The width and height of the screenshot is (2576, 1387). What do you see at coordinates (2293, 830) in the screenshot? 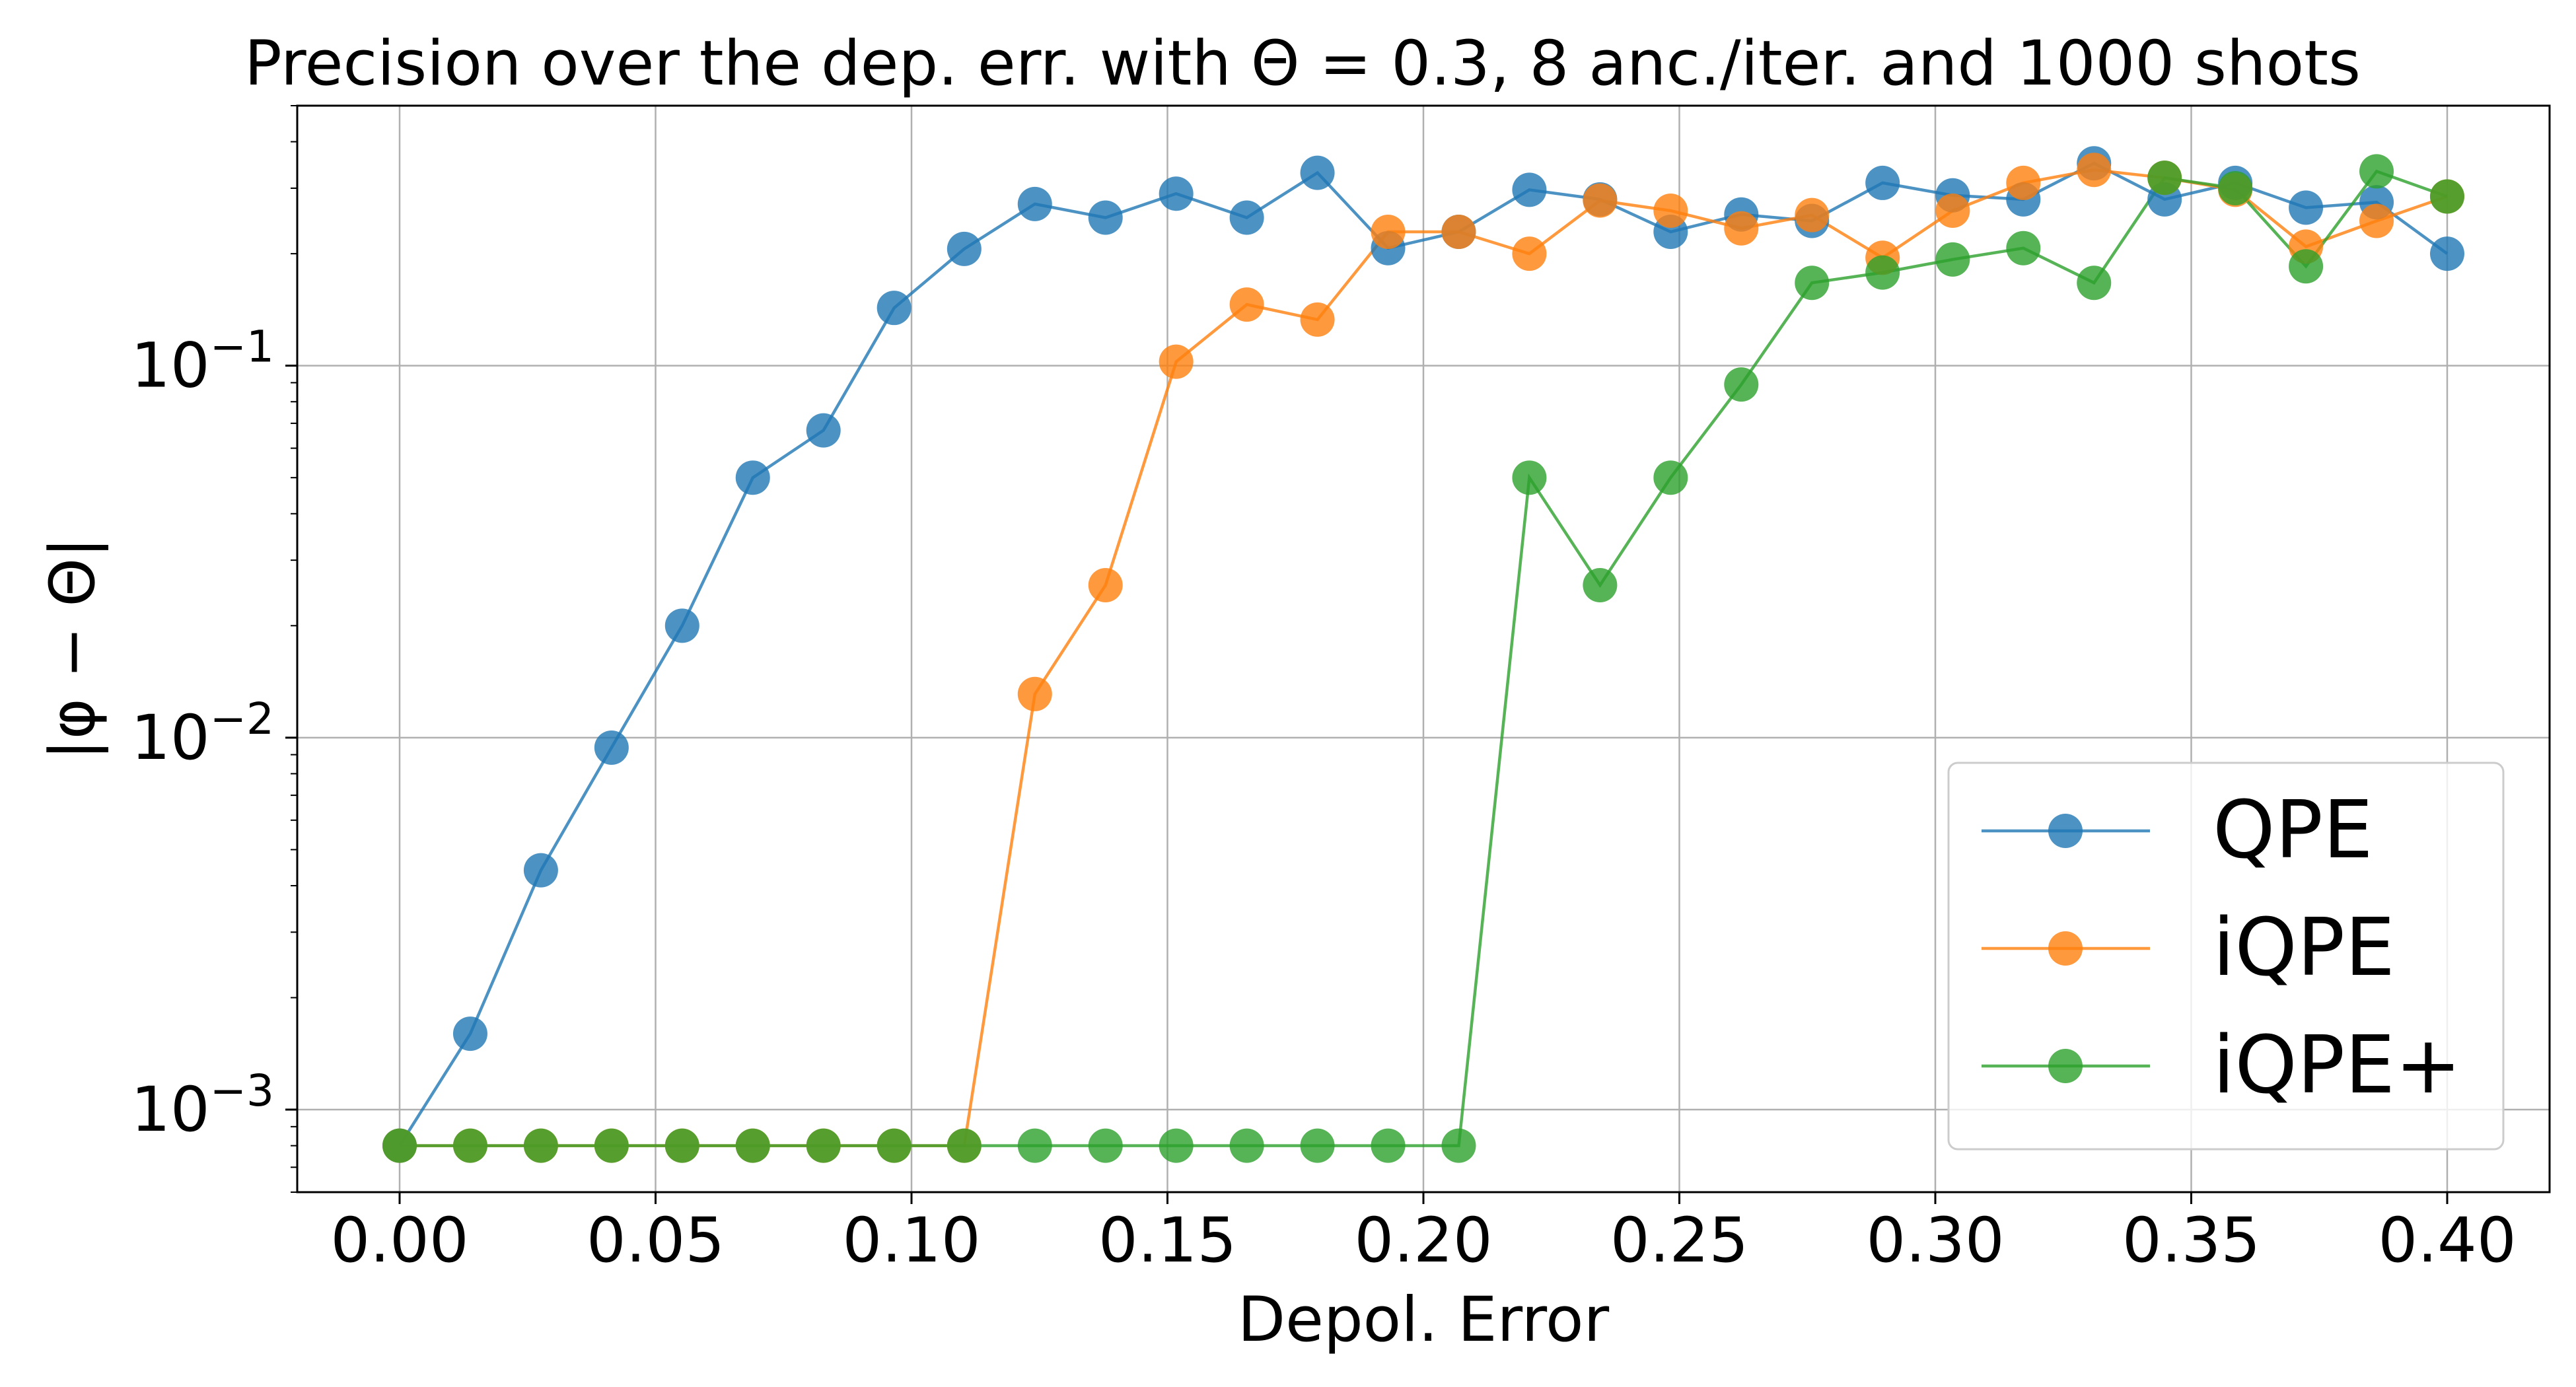
I see `legend-label: QPE` at bounding box center [2293, 830].